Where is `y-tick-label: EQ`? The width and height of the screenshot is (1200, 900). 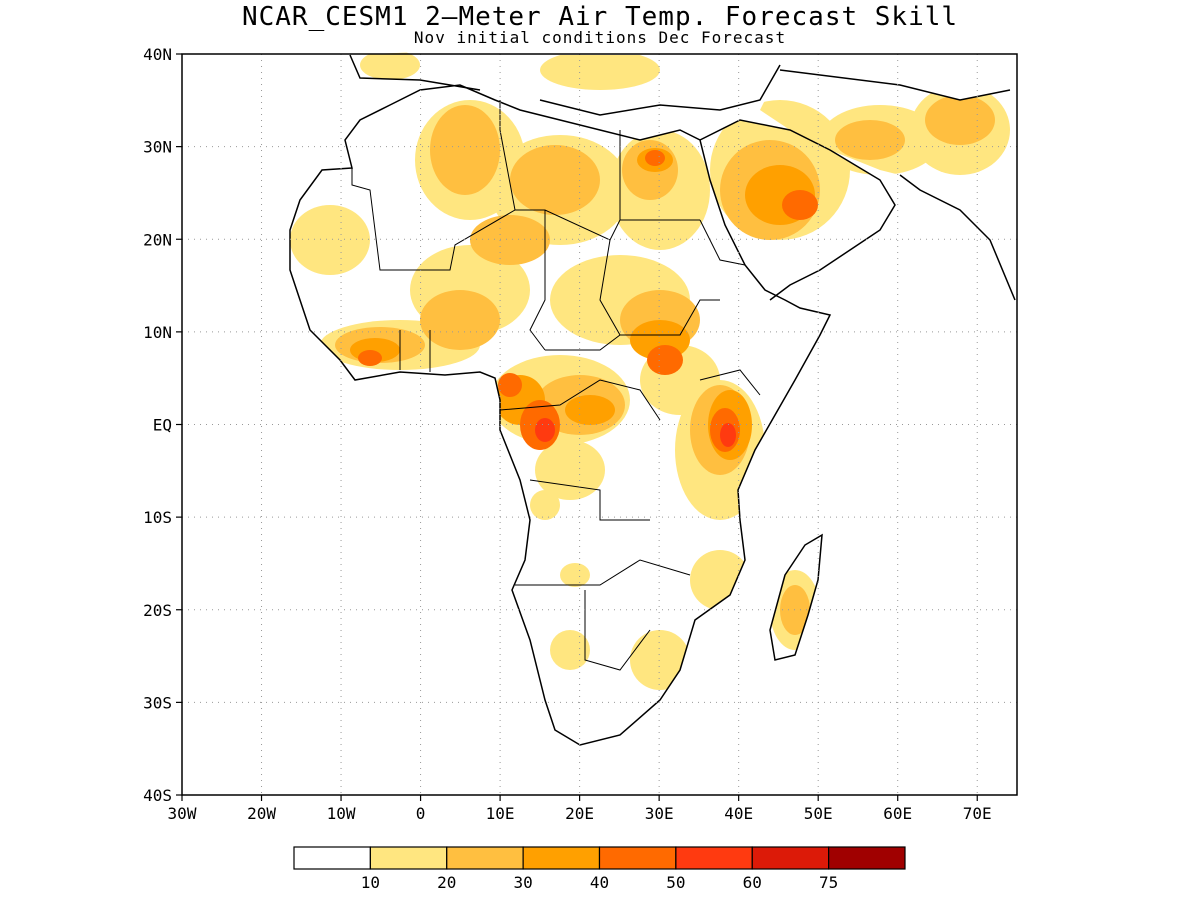 y-tick-label: EQ is located at coordinates (162, 425).